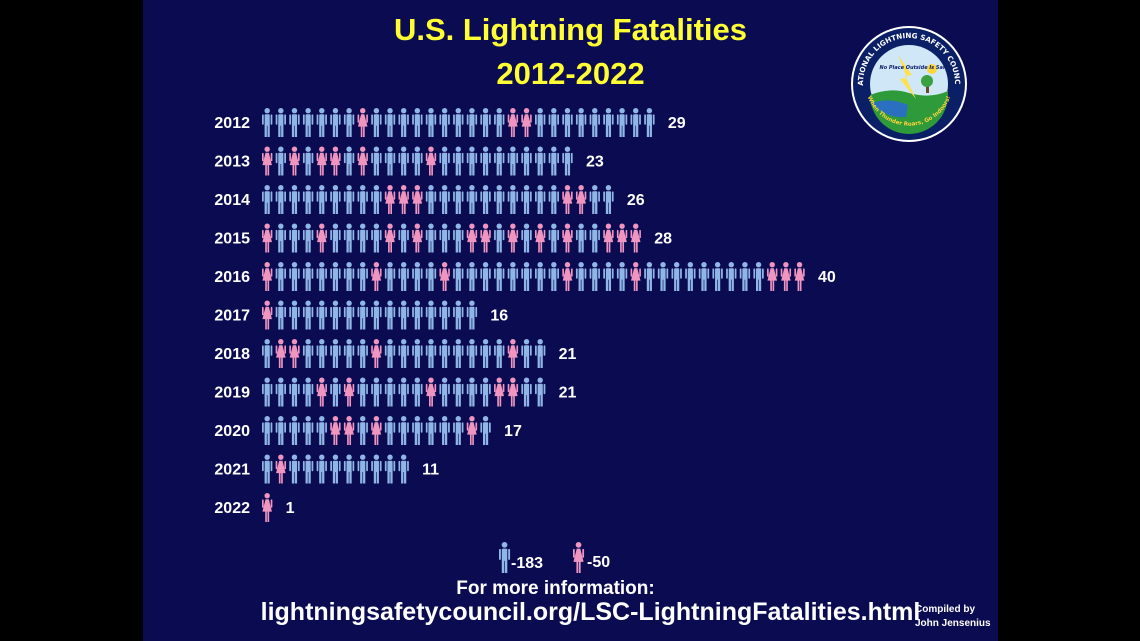  I want to click on logo-inner-text: No Place Outside Is Safe !, so click(916, 68).